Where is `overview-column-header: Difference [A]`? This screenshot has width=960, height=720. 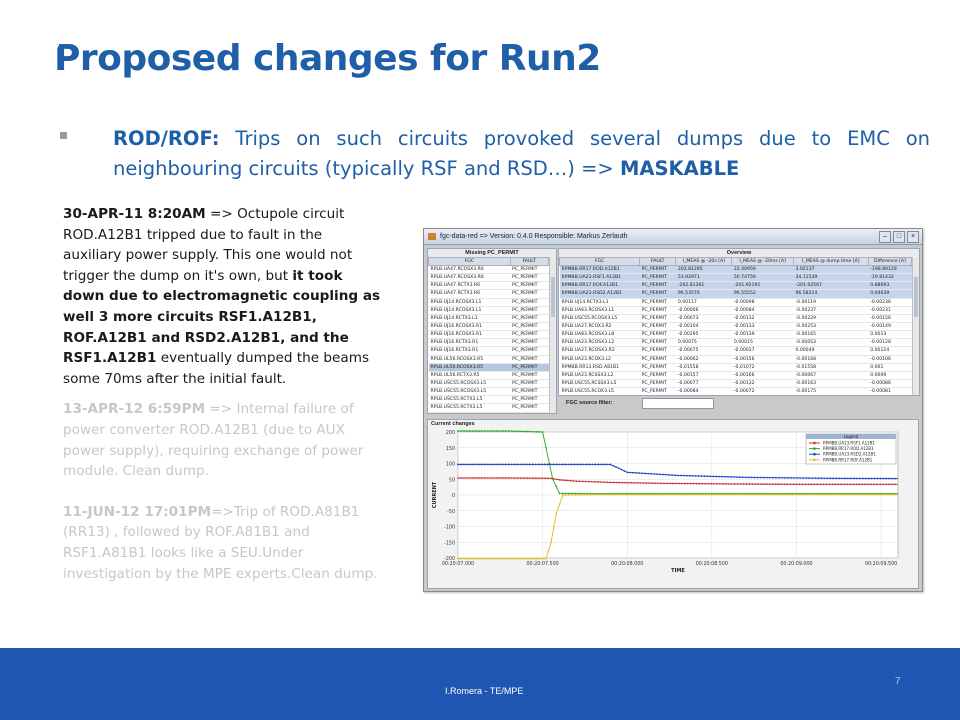 overview-column-header: Difference [A] is located at coordinates (890, 261).